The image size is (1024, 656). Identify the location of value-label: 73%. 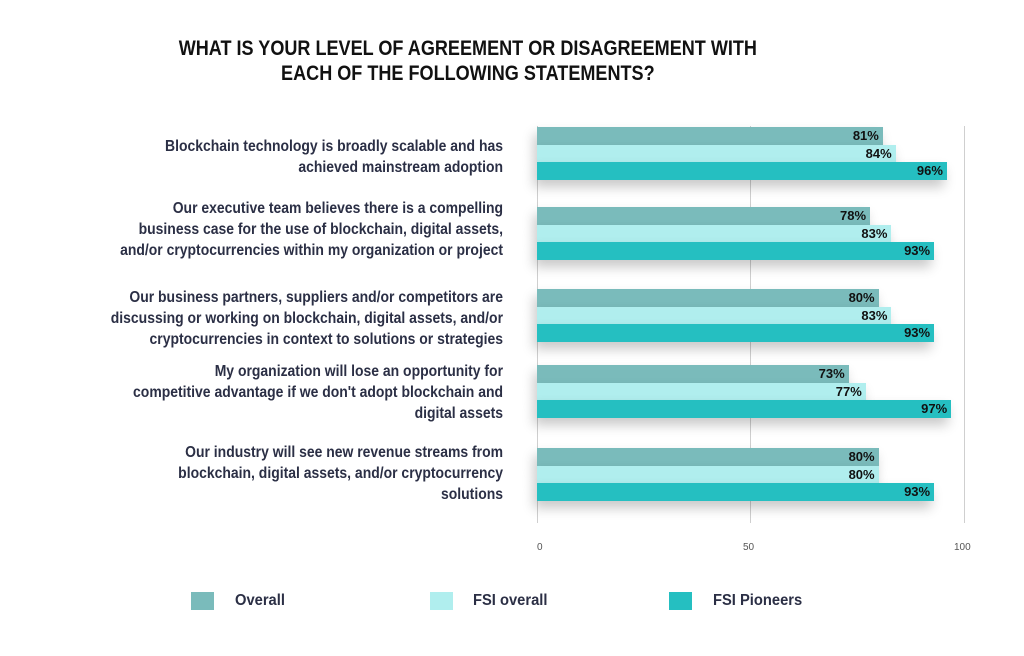
(831, 373).